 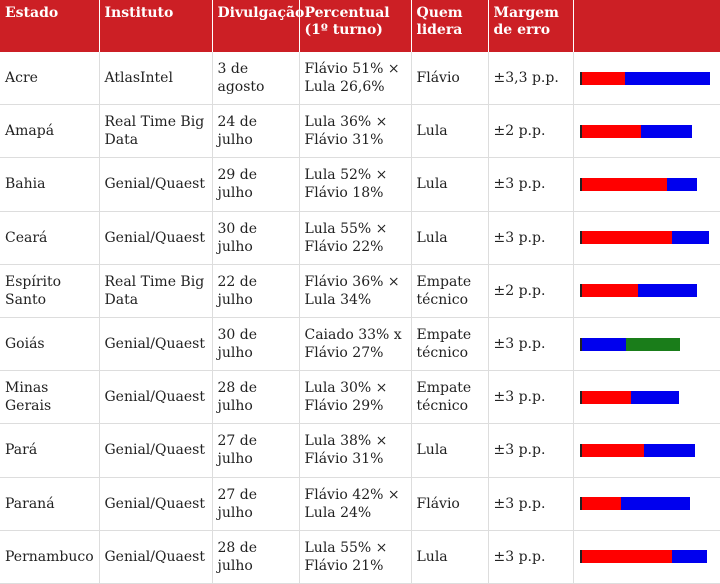 What do you see at coordinates (354, 397) in the screenshot?
I see `percentual-cell: Lula 30% × Flávio 29%` at bounding box center [354, 397].